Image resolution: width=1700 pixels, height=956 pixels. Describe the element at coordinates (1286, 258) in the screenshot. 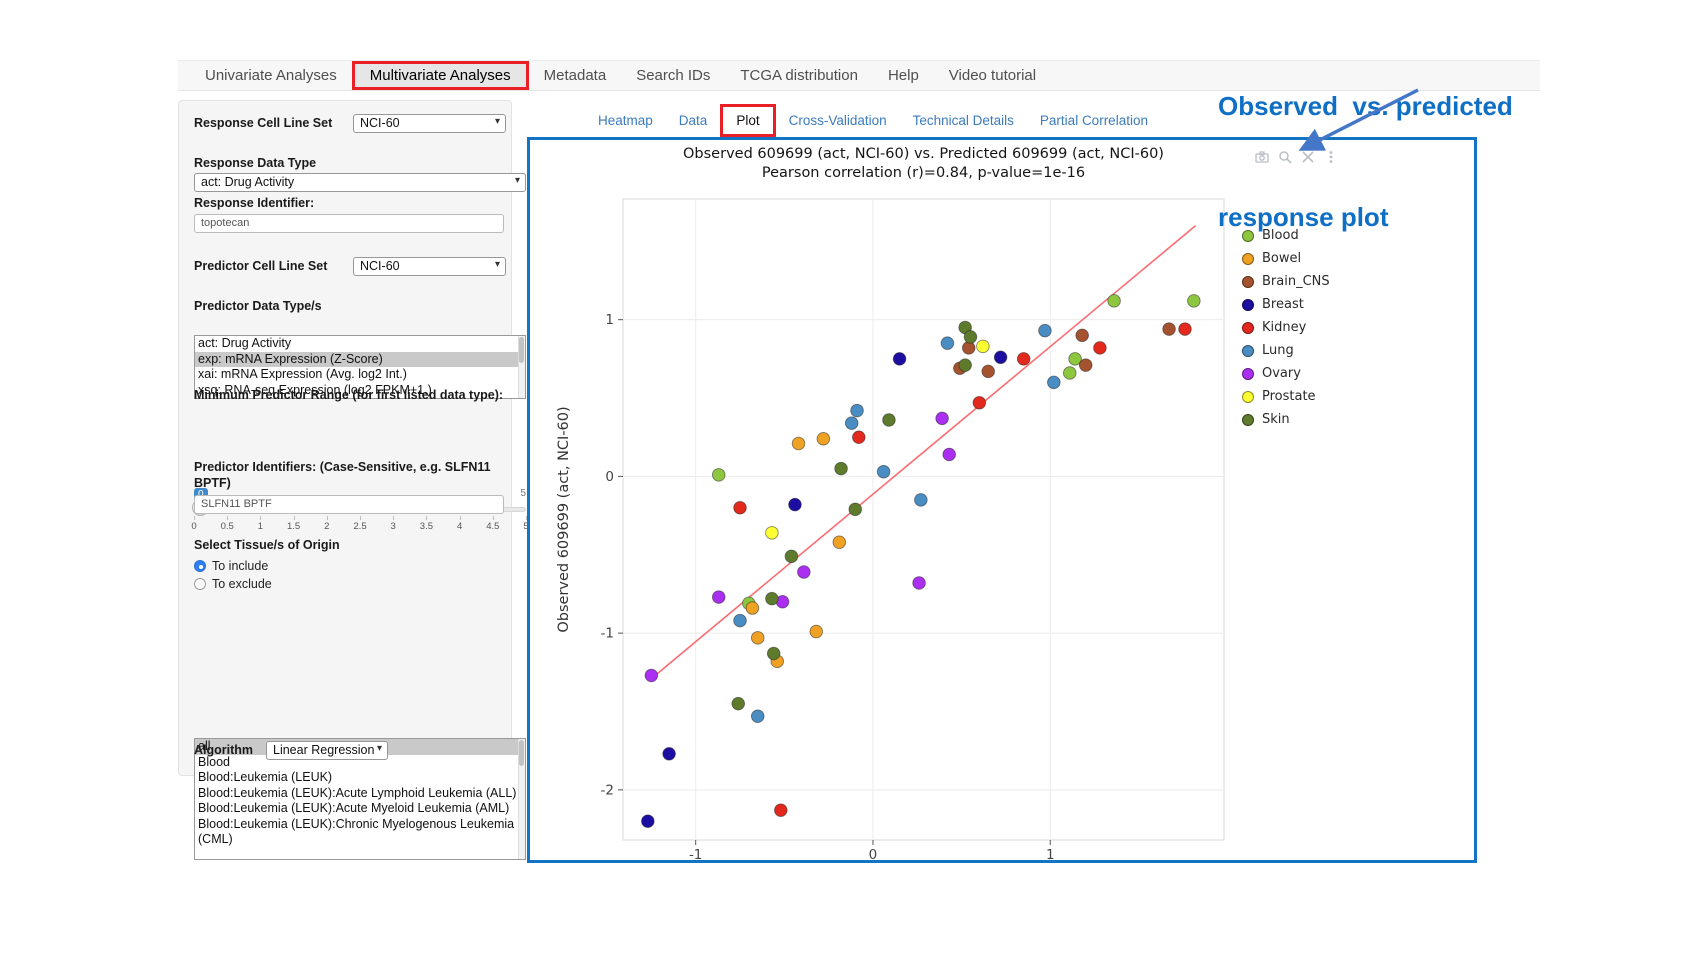

I see `legend-item-bowel: Bowel` at that location.